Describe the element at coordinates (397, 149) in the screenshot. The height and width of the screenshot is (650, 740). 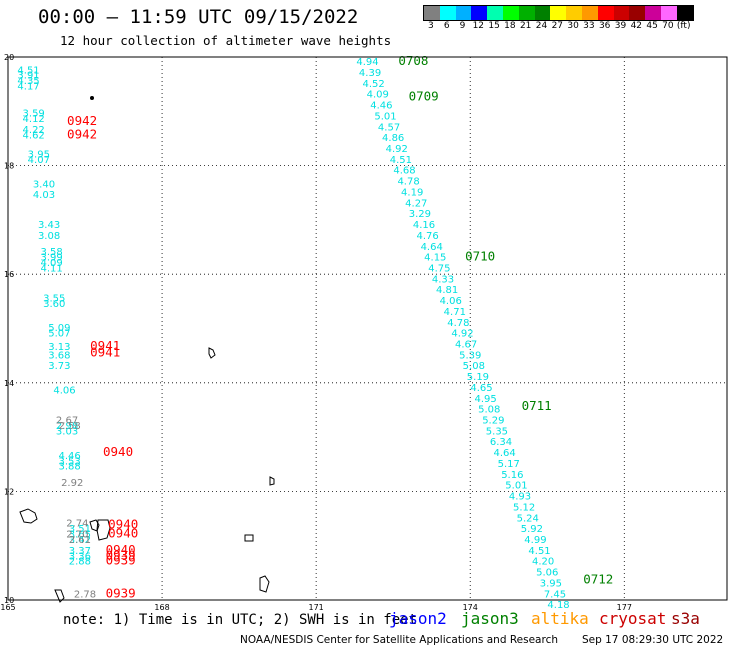
I see `swh-value-label: 4.92` at that location.